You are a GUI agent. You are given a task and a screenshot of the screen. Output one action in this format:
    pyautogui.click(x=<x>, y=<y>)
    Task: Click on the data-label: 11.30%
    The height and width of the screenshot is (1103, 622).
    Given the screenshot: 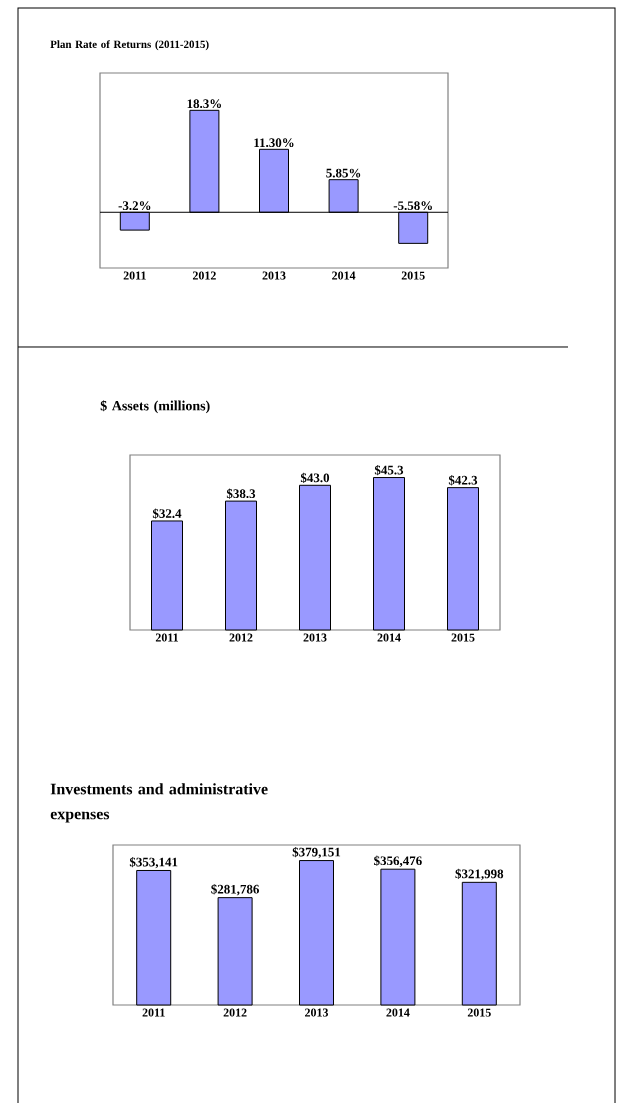 What is the action you would take?
    pyautogui.click(x=274, y=143)
    